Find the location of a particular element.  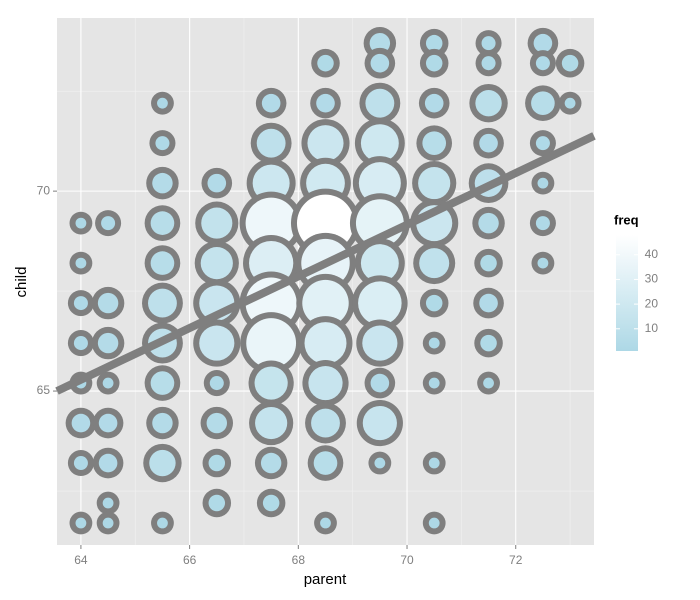

x-tick-label: 68 is located at coordinates (299, 560).